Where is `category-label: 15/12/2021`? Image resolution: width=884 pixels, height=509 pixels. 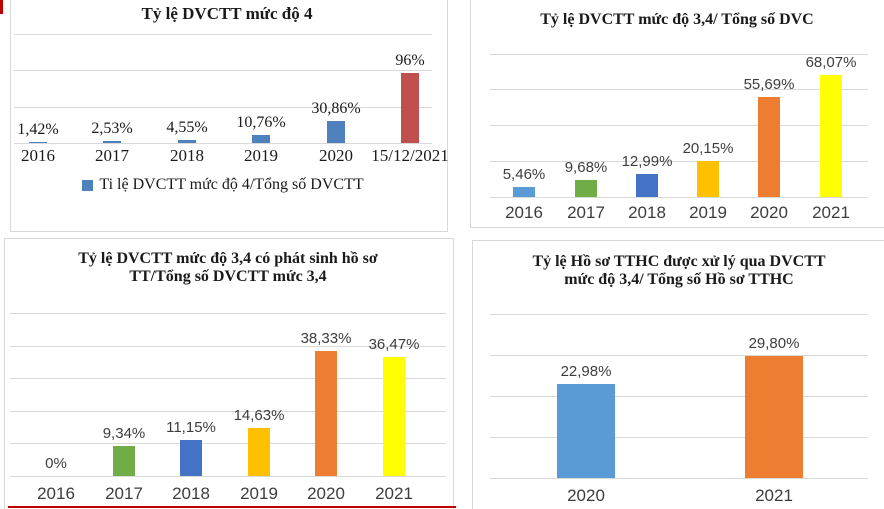 category-label: 15/12/2021 is located at coordinates (410, 155).